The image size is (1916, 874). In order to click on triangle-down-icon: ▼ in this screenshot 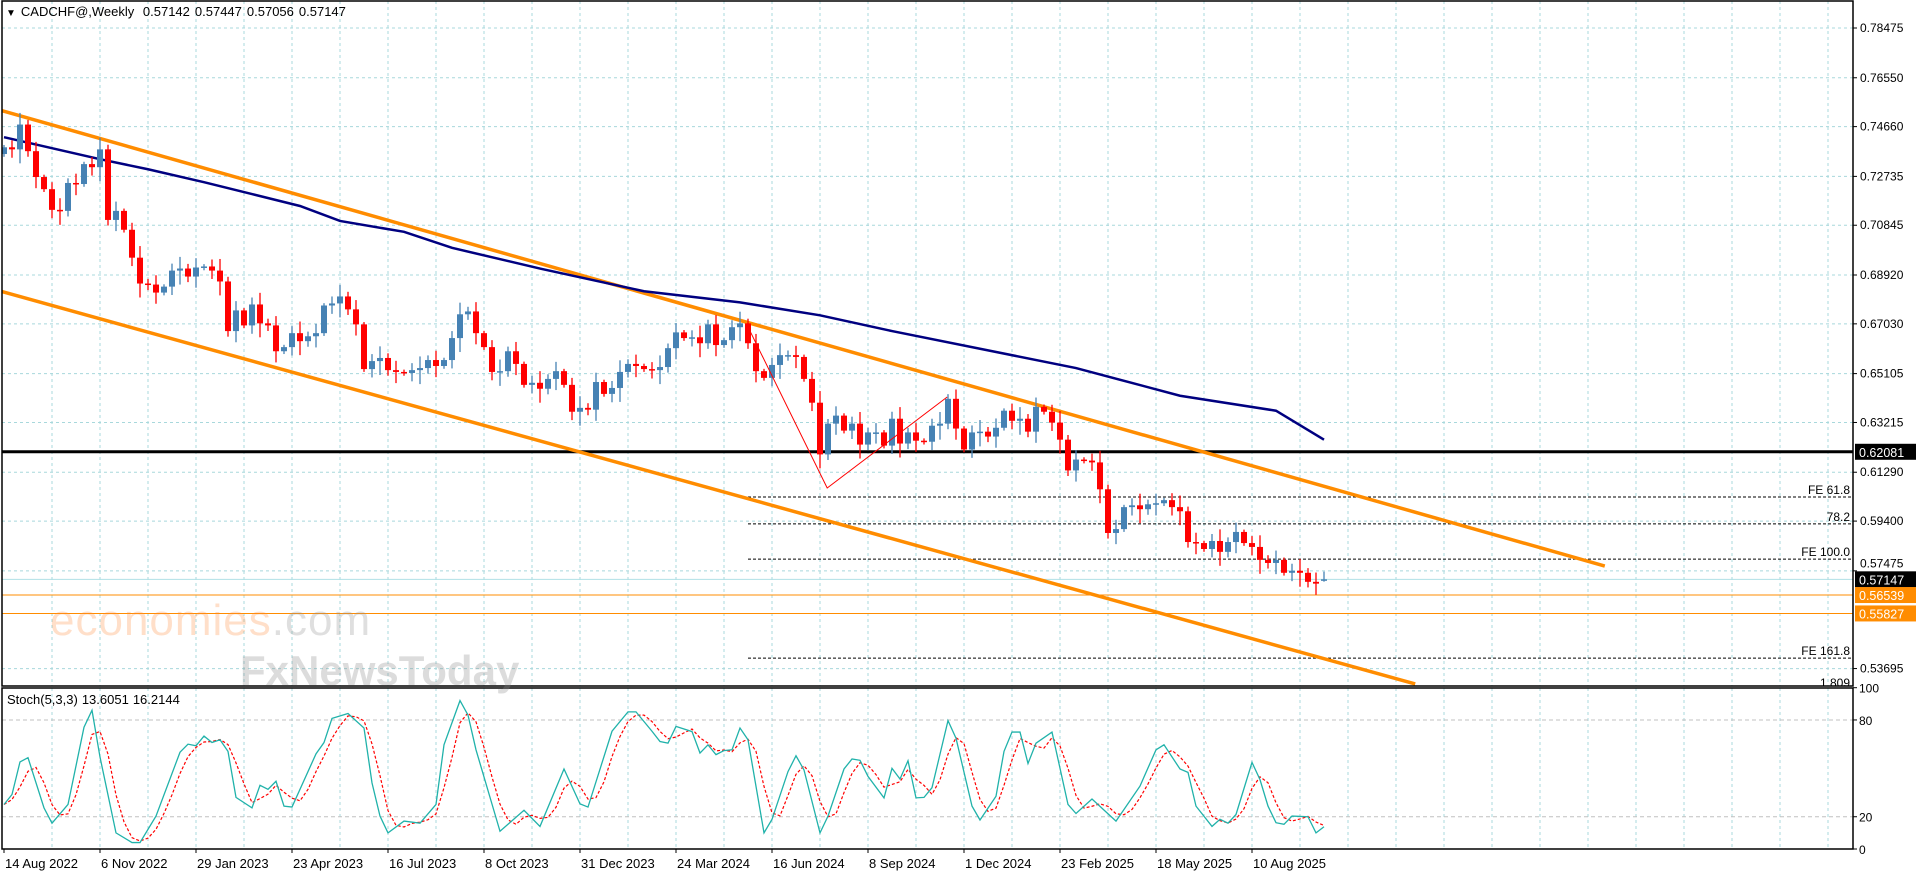, I will do `click(11, 13)`.